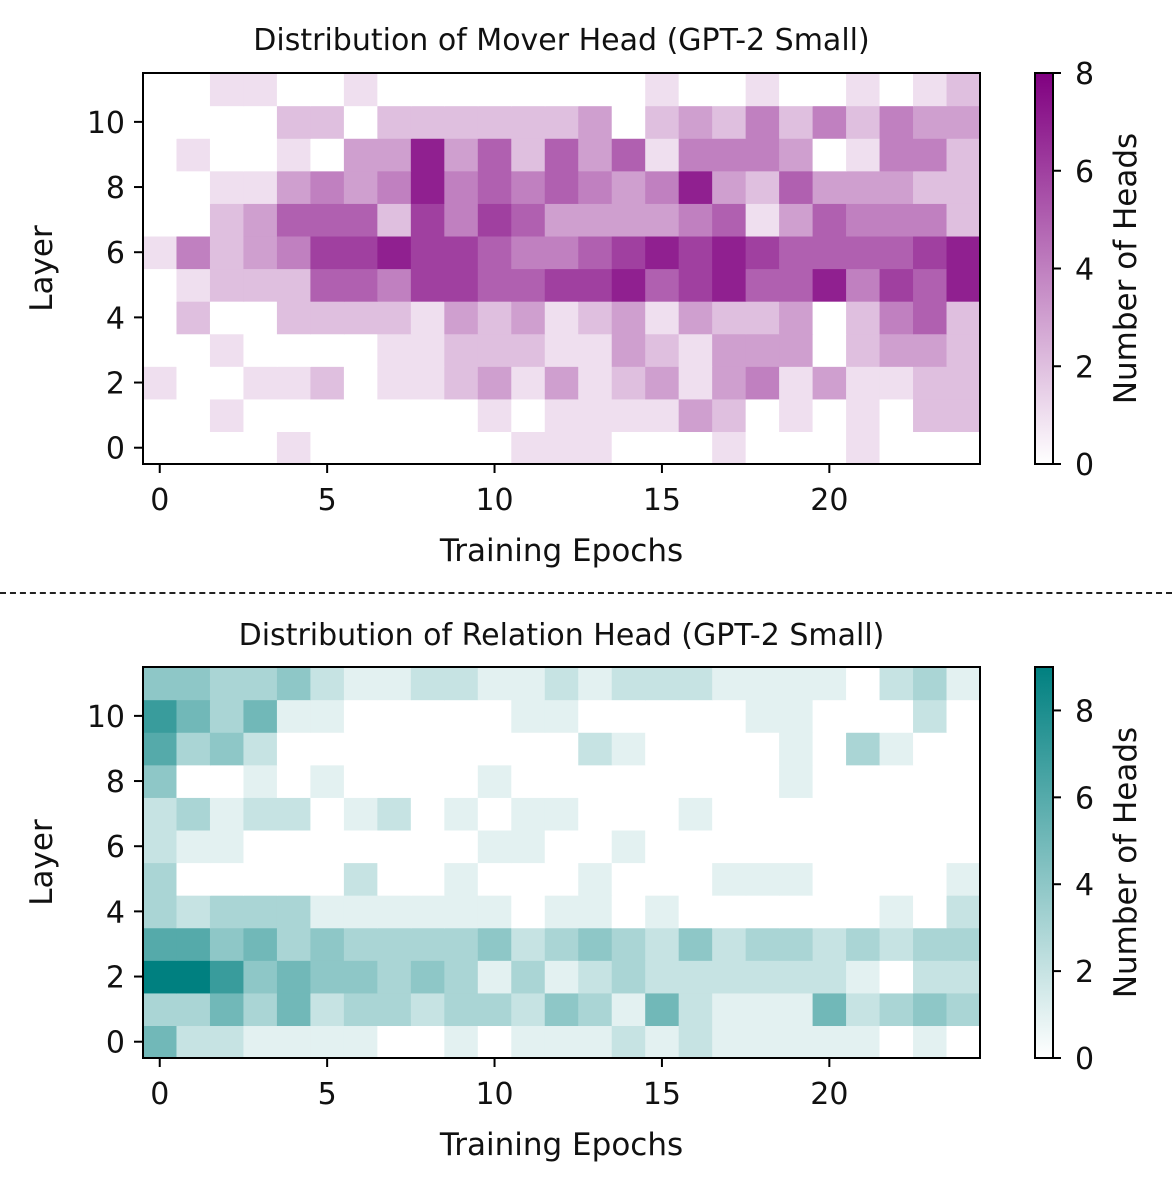 This screenshot has width=1172, height=1189. Describe the element at coordinates (115, 847) in the screenshot. I see `y-tick-label: 6` at that location.